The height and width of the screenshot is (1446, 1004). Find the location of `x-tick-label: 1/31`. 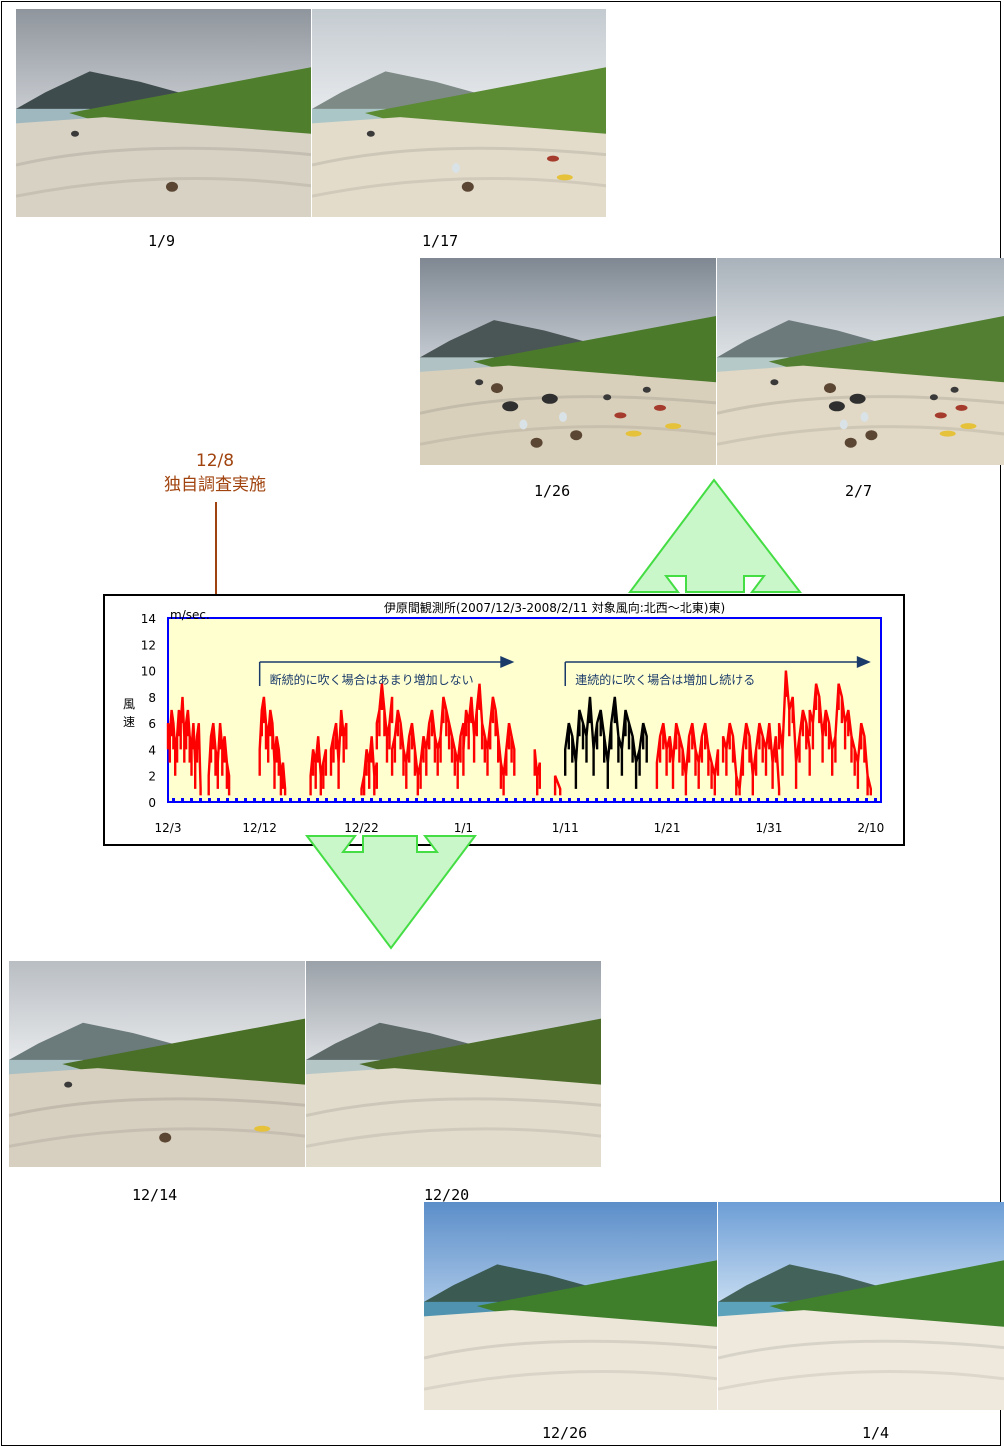

x-tick-label: 1/31 is located at coordinates (768, 828).